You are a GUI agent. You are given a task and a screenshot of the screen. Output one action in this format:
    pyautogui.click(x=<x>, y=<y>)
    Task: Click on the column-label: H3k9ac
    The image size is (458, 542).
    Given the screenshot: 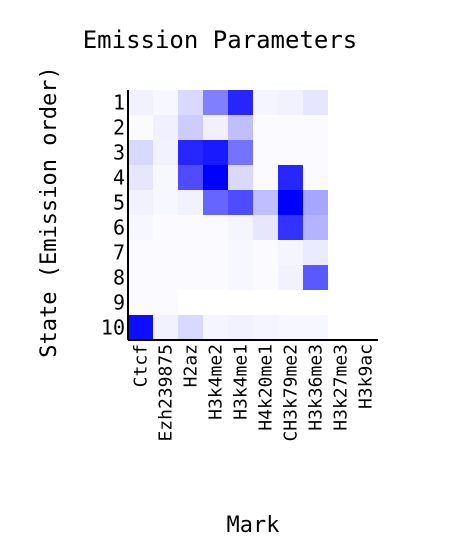 What is the action you would take?
    pyautogui.click(x=366, y=376)
    